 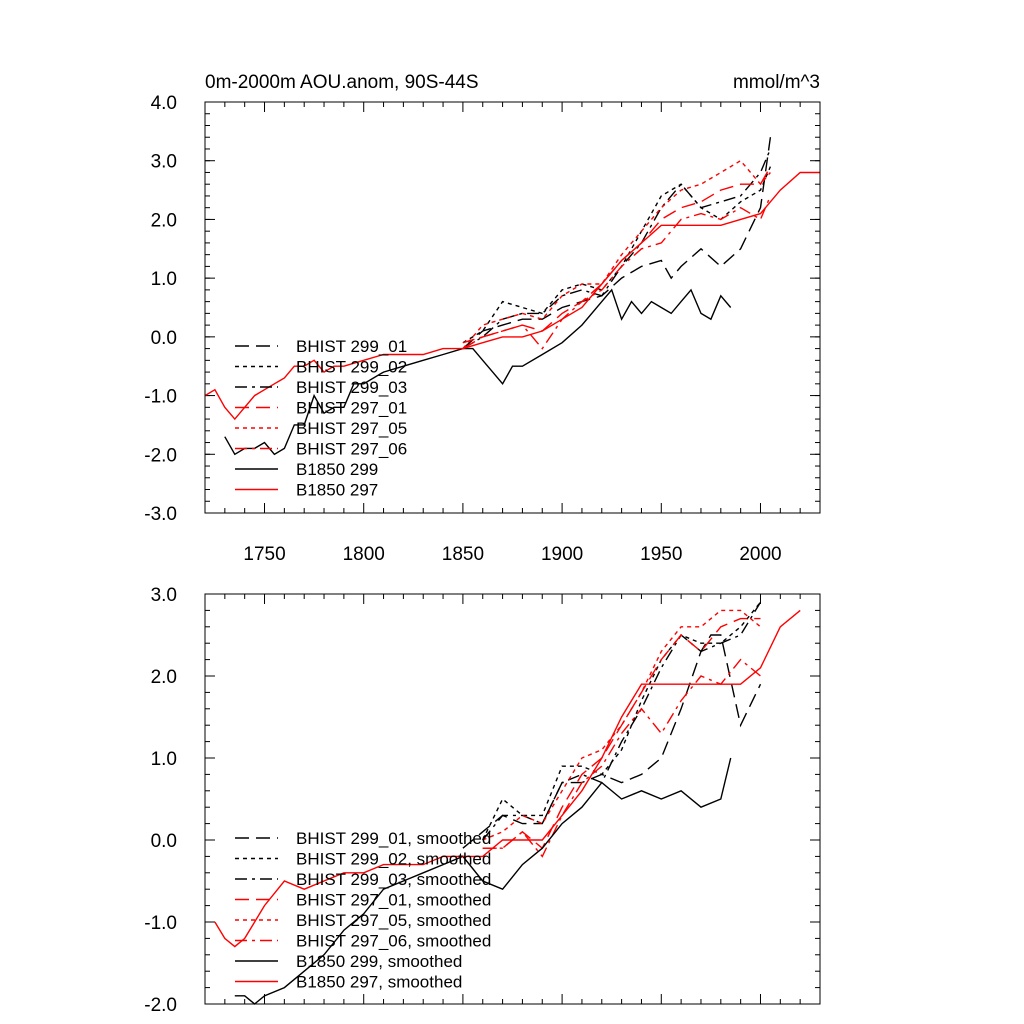 What do you see at coordinates (160, 514) in the screenshot?
I see `y-tick-label: -3.0` at bounding box center [160, 514].